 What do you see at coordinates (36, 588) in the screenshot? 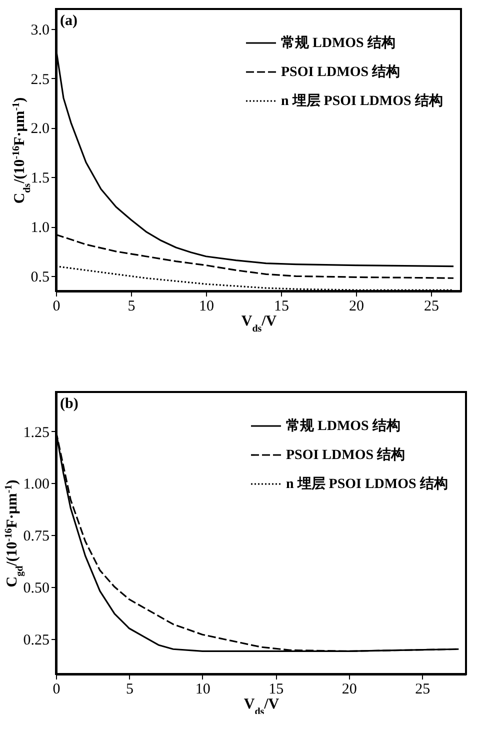
I see `y-tick-label: 0.50` at bounding box center [36, 588].